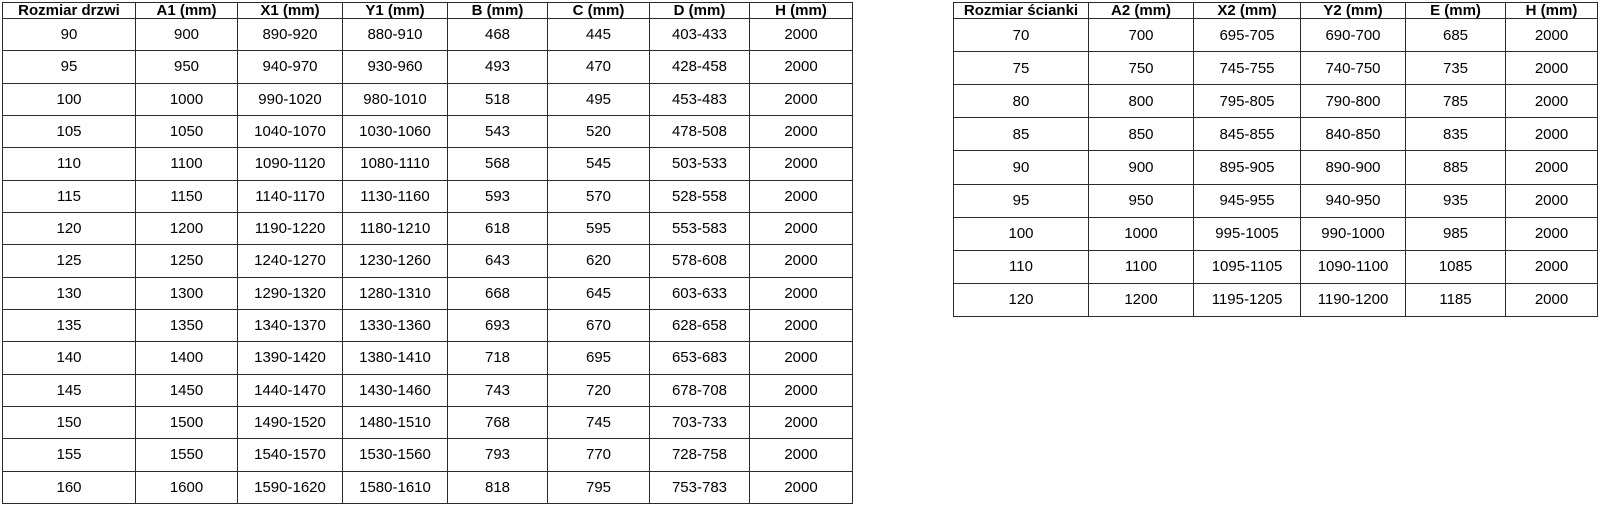 This screenshot has height=514, width=1600. Describe the element at coordinates (69, 196) in the screenshot. I see `table-cell: 115` at that location.